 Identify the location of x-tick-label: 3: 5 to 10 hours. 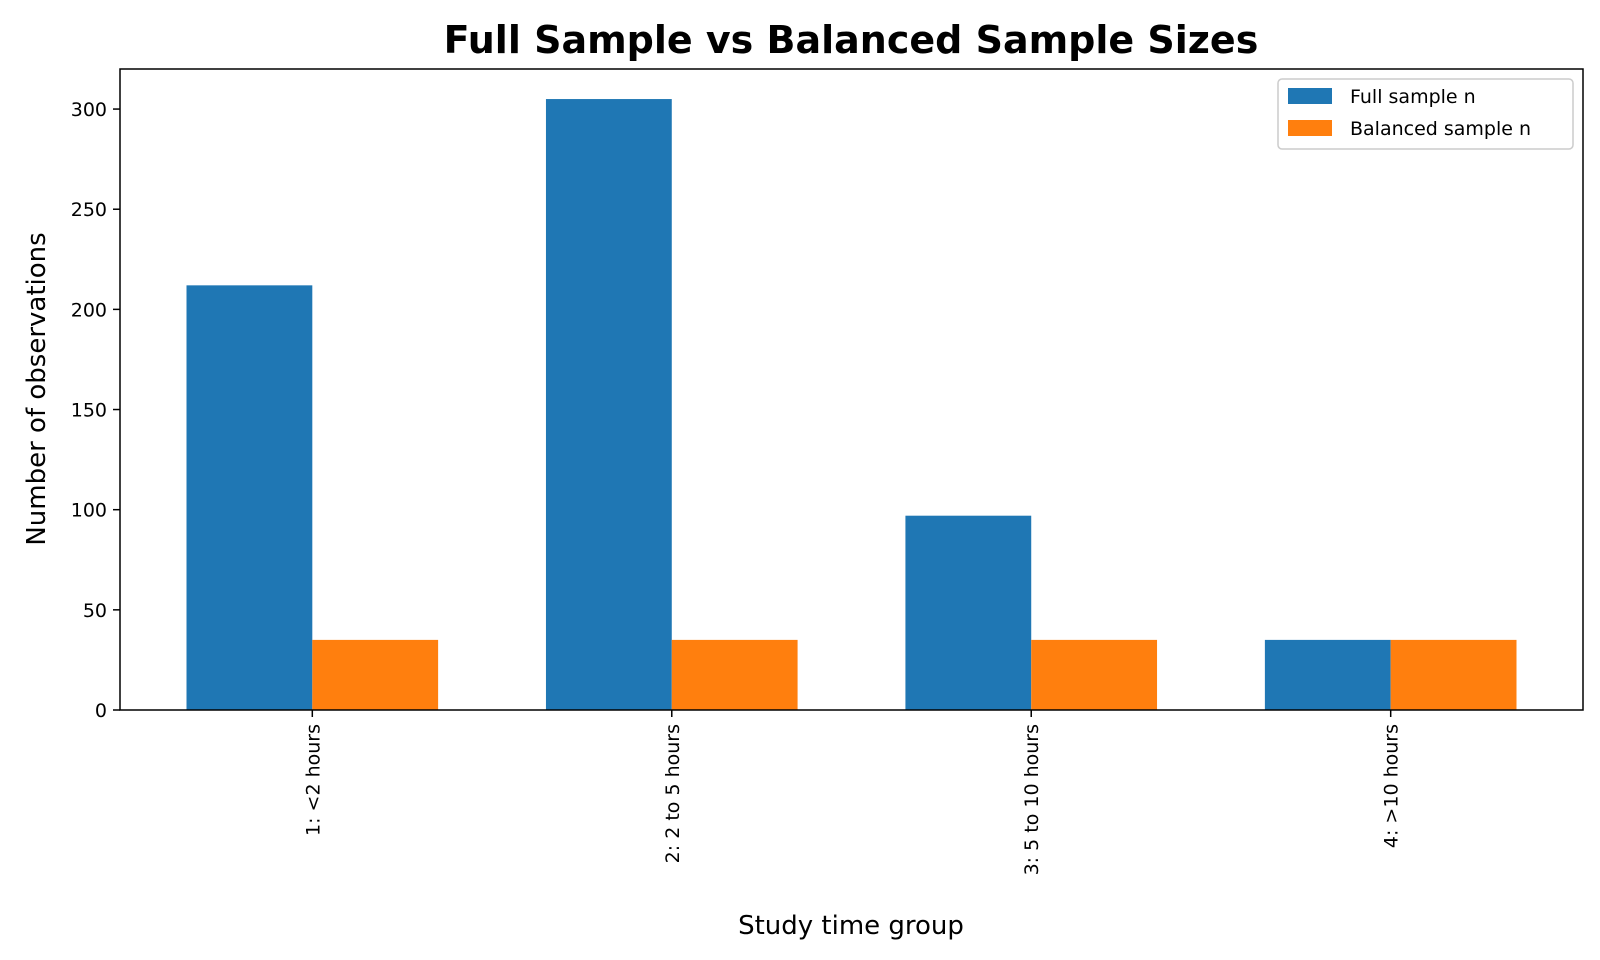
(1032, 799).